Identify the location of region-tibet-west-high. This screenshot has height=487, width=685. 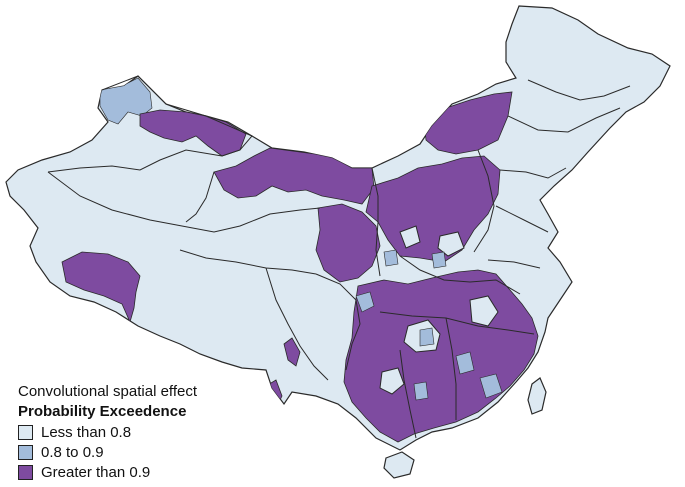
(101, 287).